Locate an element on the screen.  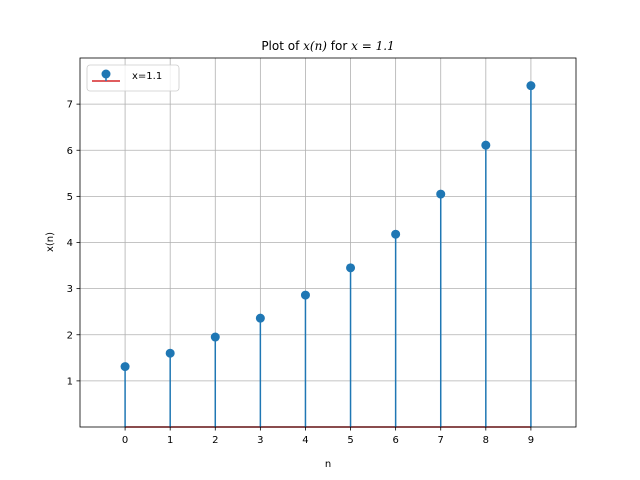
x-tick-label: 7 is located at coordinates (441, 440).